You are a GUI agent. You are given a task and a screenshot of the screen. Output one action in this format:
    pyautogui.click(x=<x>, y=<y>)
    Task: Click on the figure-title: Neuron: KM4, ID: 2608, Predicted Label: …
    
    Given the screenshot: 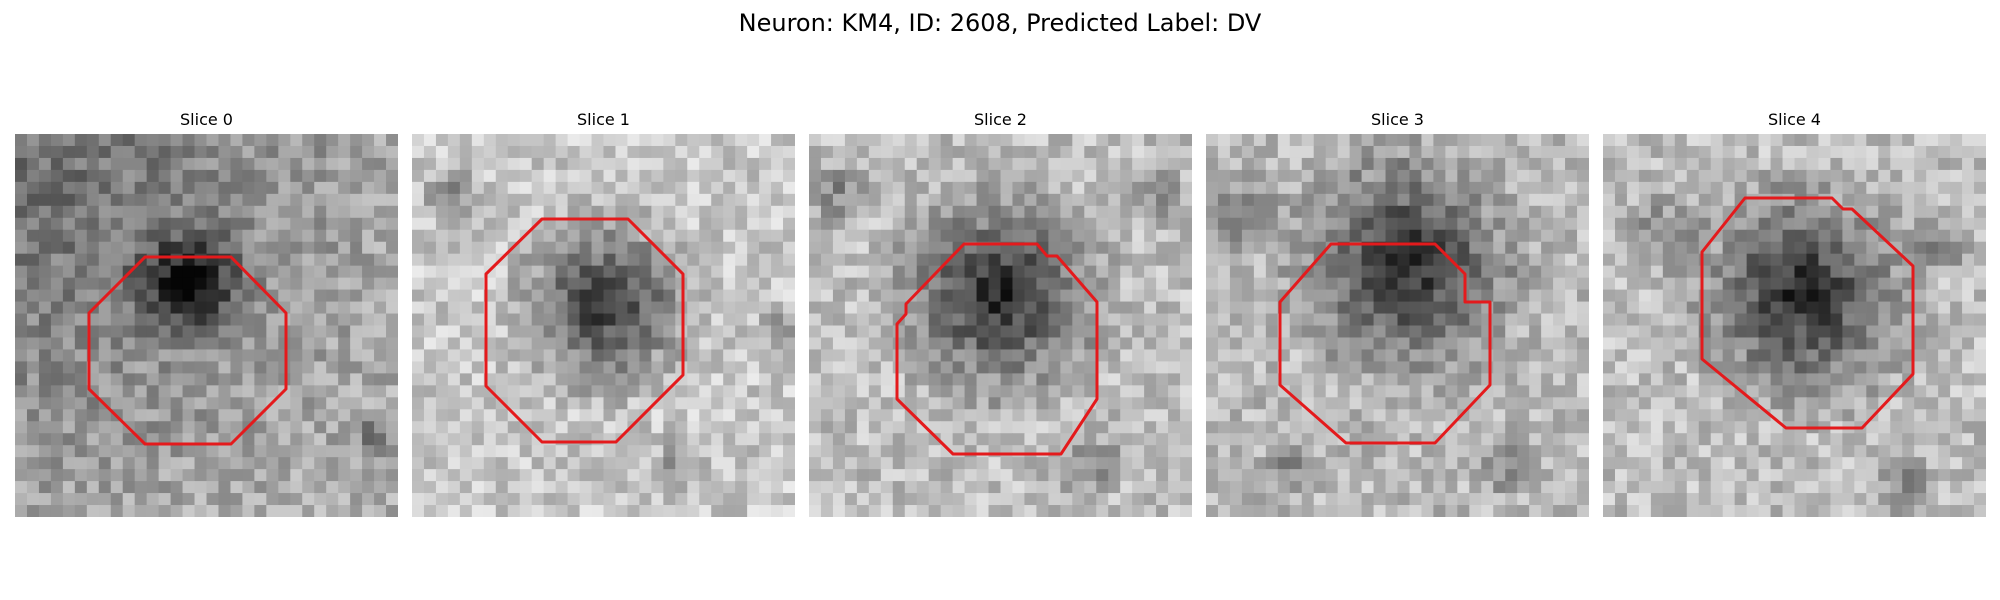 What is the action you would take?
    pyautogui.click(x=1000, y=23)
    